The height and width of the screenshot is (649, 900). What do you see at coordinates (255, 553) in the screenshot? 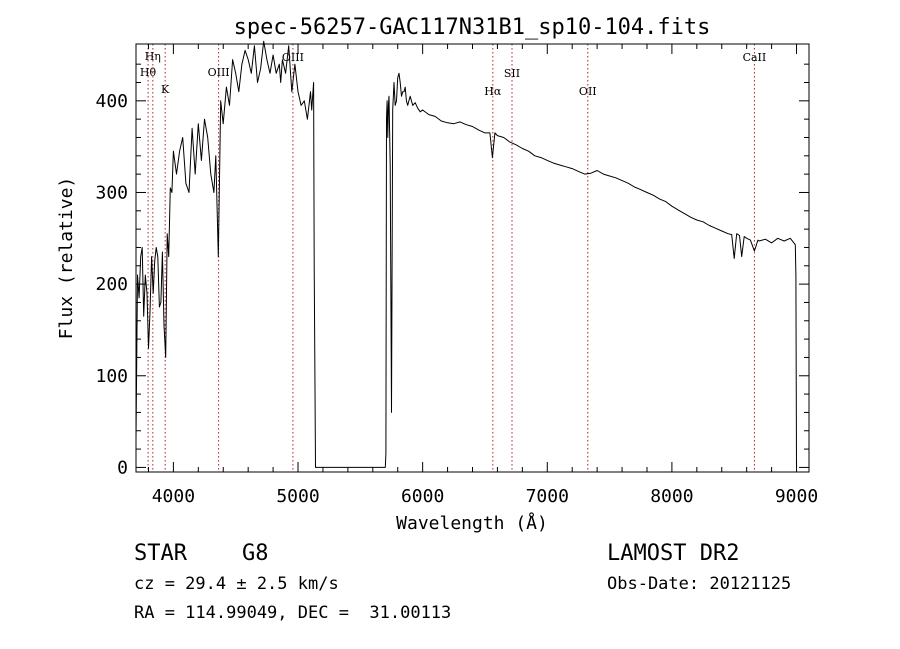
I see `subclass-label: G8` at bounding box center [255, 553].